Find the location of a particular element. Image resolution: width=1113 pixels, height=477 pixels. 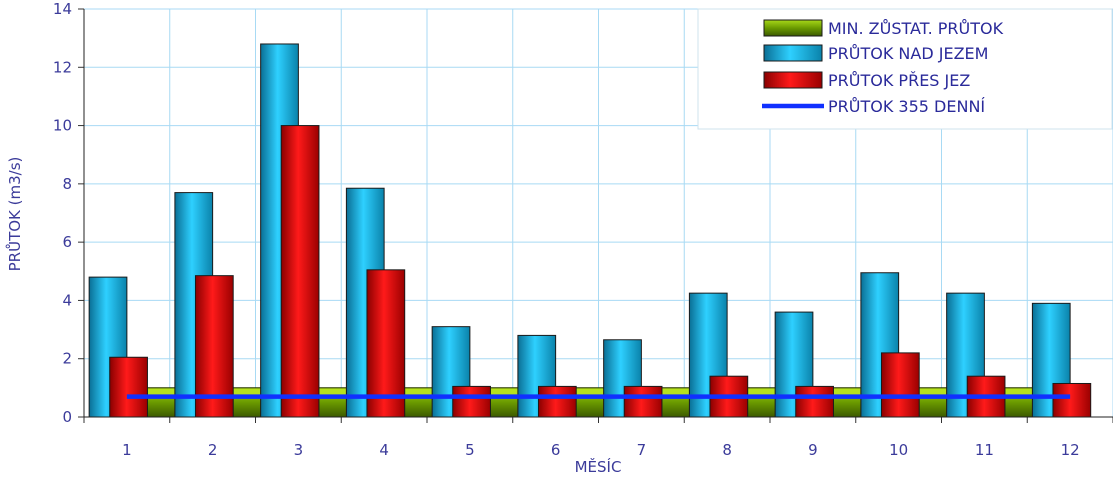

legend-label: MIN. ZŮSTAT. PRŮTOK is located at coordinates (916, 28).